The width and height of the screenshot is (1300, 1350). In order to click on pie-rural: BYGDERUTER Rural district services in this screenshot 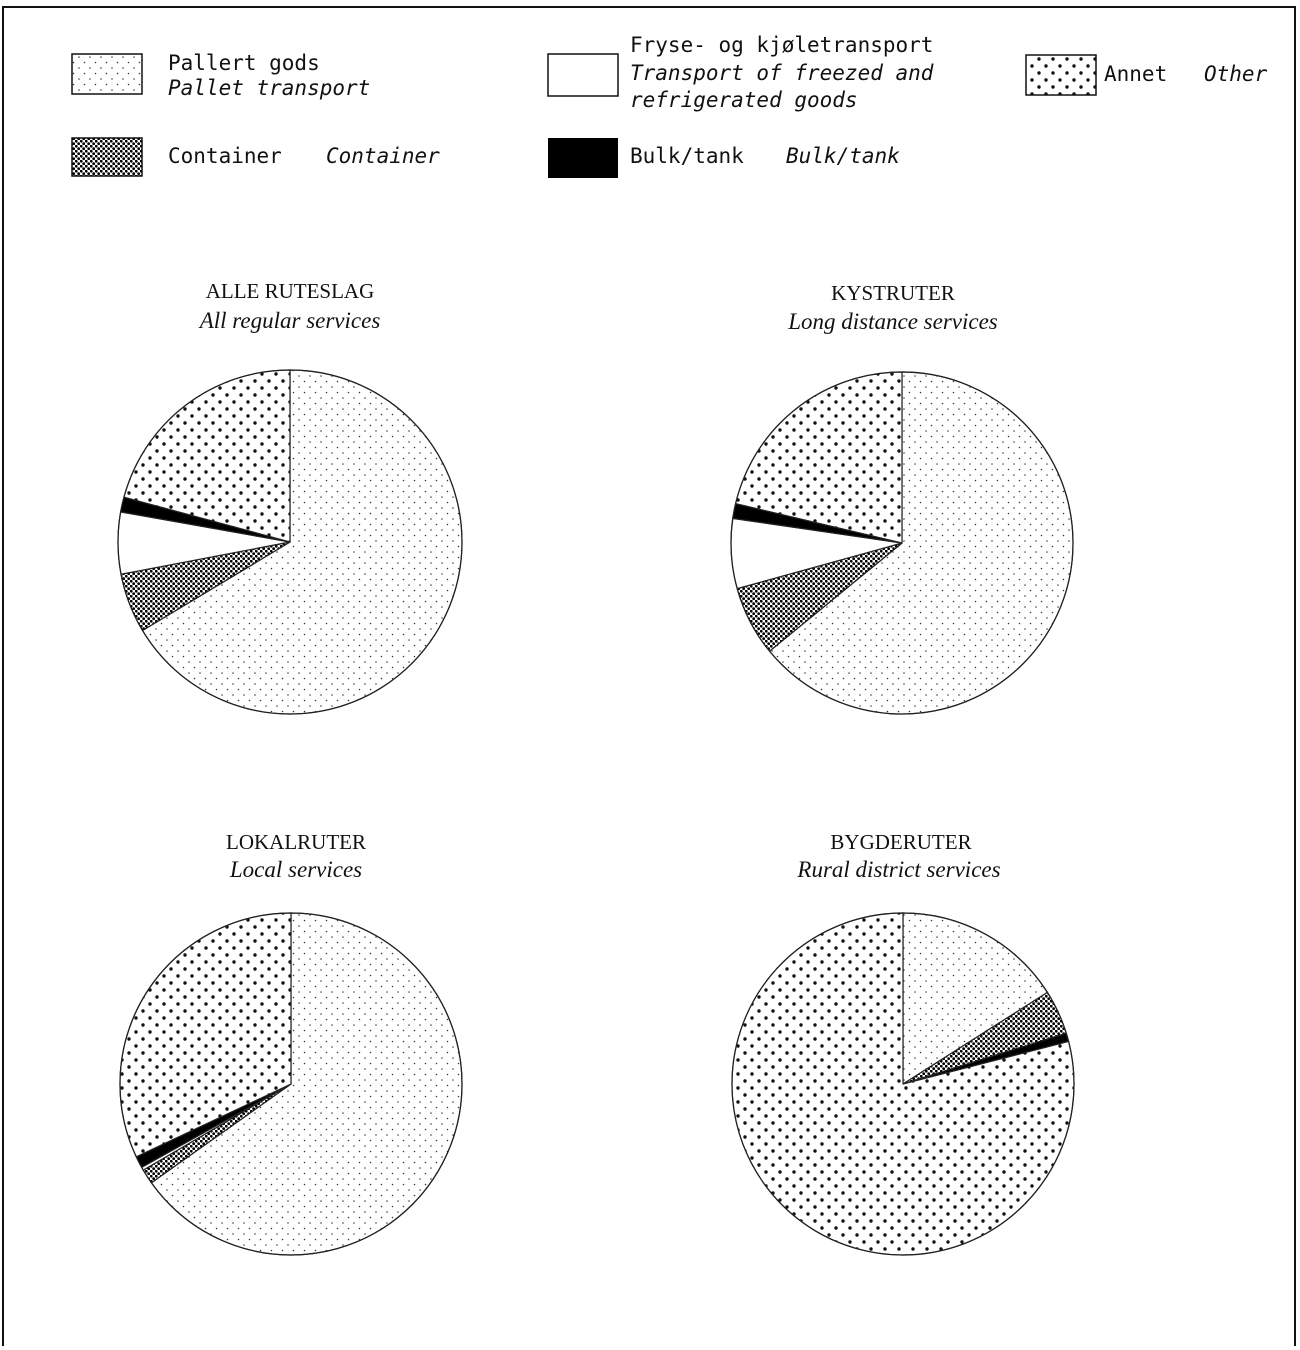, I will do `click(903, 1043)`.